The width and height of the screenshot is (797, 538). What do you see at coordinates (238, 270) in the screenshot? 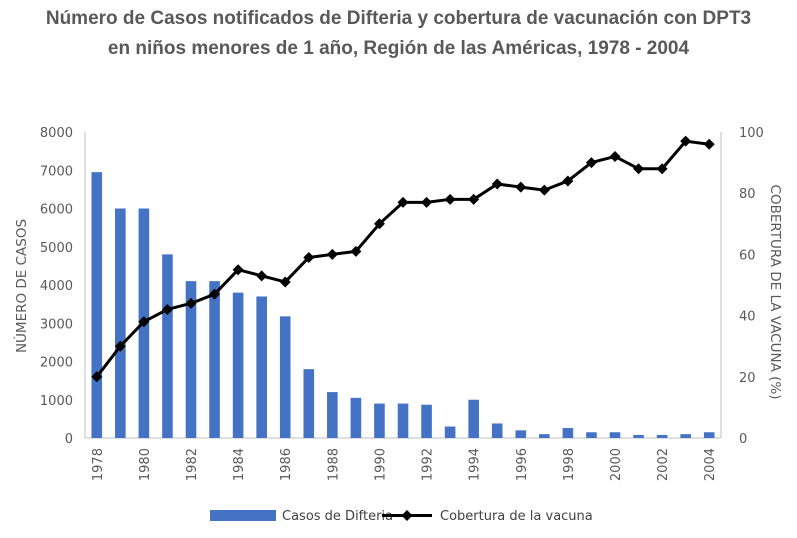
I see `coverage-point-1984` at bounding box center [238, 270].